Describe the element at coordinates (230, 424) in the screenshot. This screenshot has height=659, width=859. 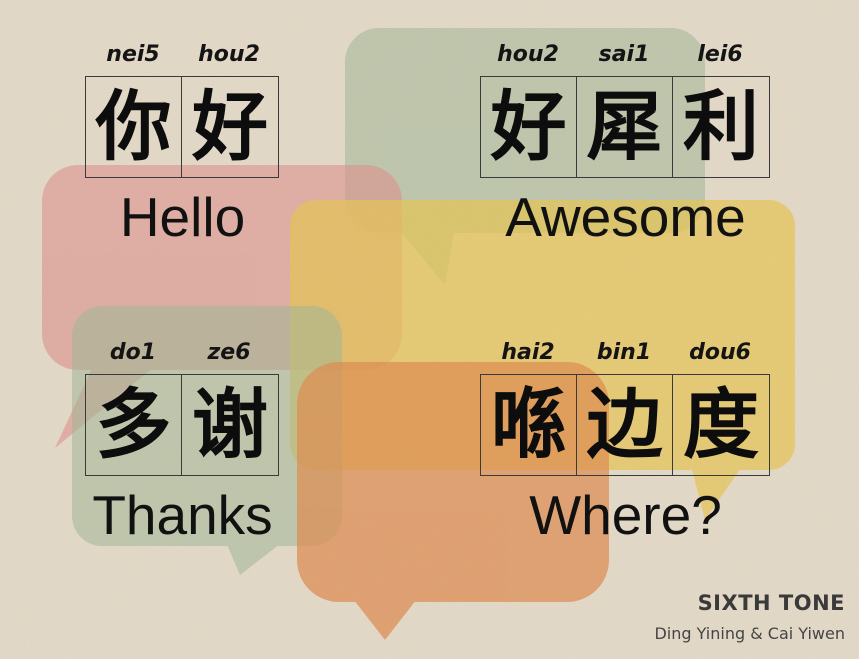
I see `chinese-character: 谢` at that location.